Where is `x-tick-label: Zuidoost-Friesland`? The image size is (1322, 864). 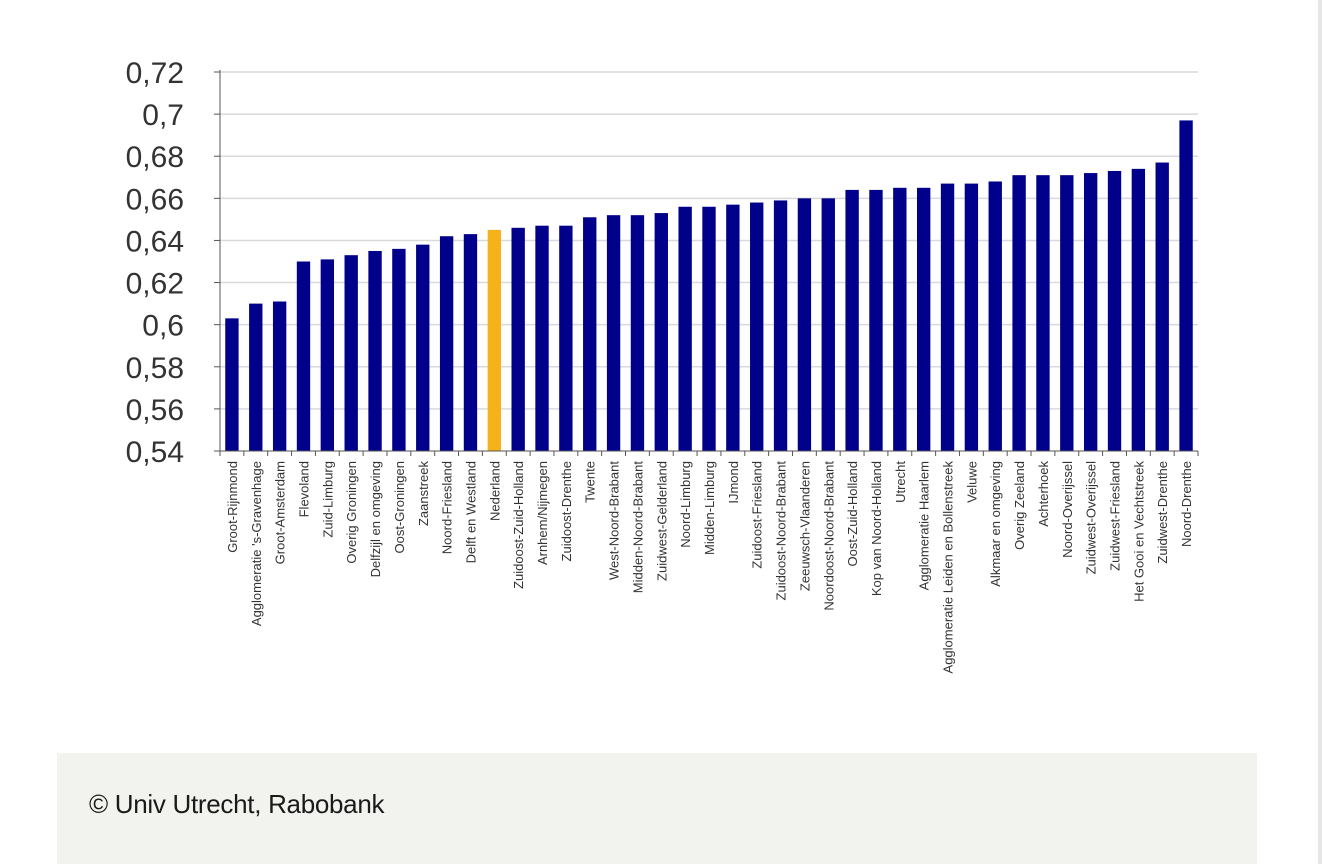
x-tick-label: Zuidoost-Friesland is located at coordinates (757, 515).